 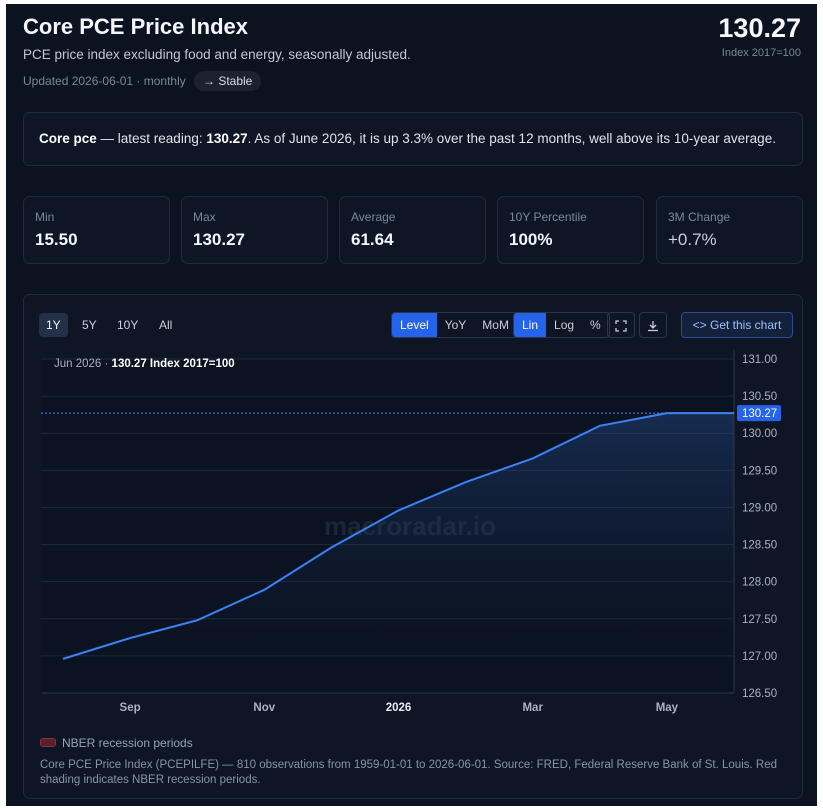 What do you see at coordinates (667, 708) in the screenshot?
I see `x-tick-label: May` at bounding box center [667, 708].